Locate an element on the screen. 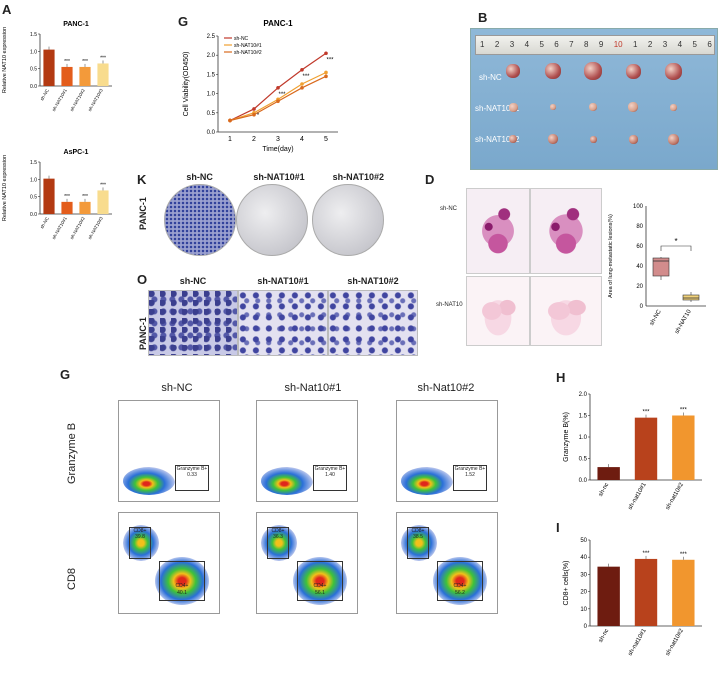 The height and width of the screenshot is (678, 720). y-tick-label: 100 is located at coordinates (638, 207).